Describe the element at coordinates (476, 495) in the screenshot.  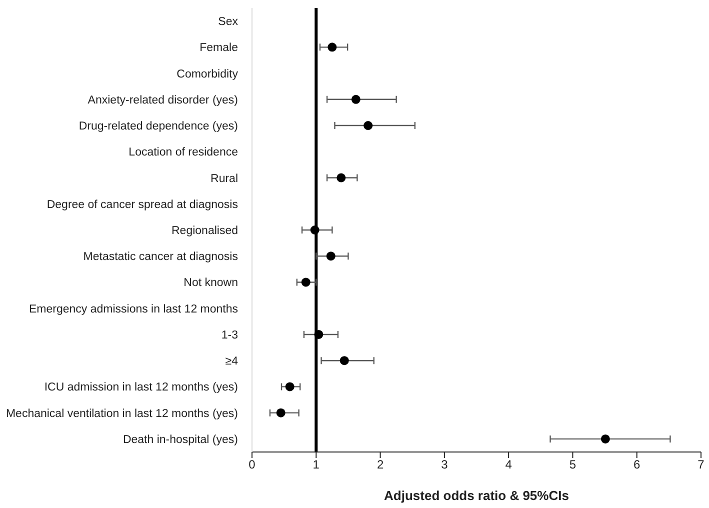
I see `x-axis-title: Adjusted odds ratio & 95%CIs` at that location.